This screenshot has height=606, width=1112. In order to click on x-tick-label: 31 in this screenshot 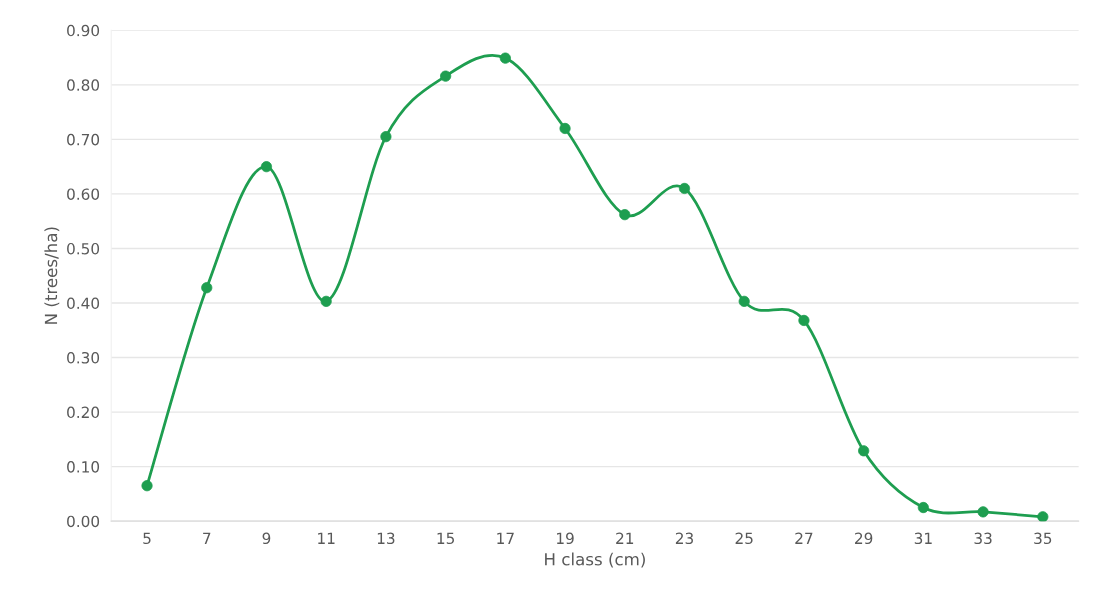, I will do `click(923, 538)`.